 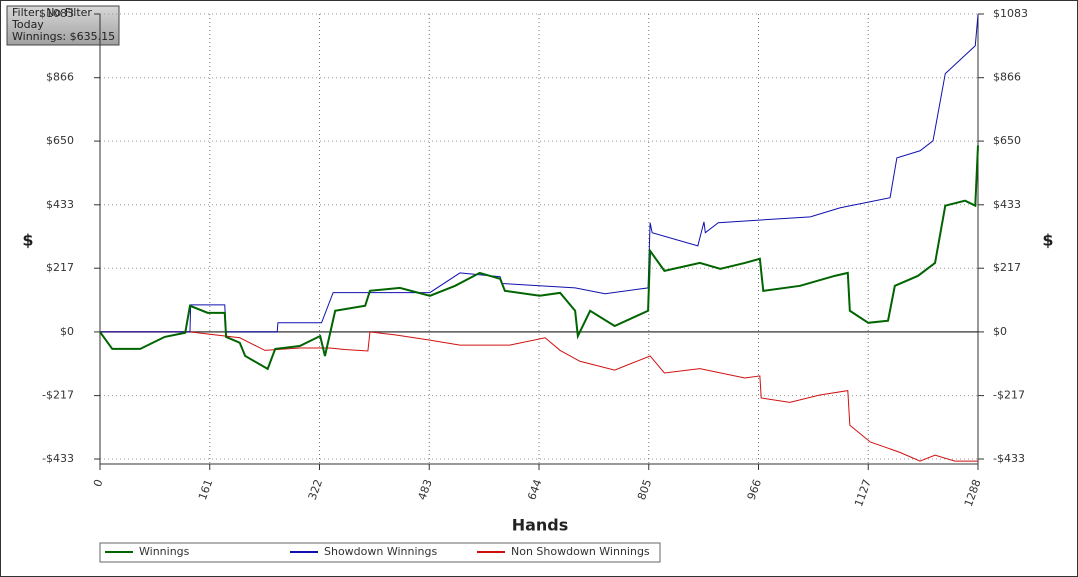 What do you see at coordinates (58, 458) in the screenshot?
I see `y-tick-label: -$433` at bounding box center [58, 458].